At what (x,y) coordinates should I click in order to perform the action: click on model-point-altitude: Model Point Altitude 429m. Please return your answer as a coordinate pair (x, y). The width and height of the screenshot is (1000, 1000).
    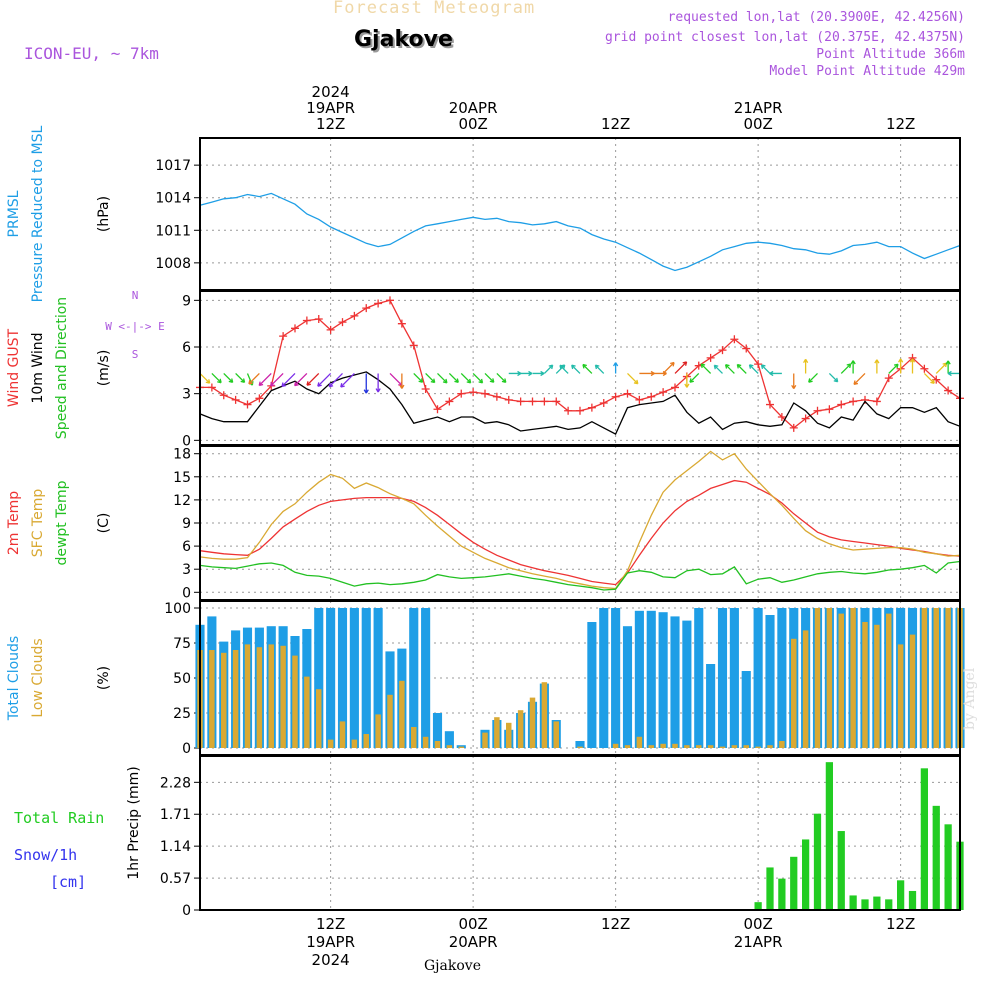
    Looking at the image, I should click on (867, 71).